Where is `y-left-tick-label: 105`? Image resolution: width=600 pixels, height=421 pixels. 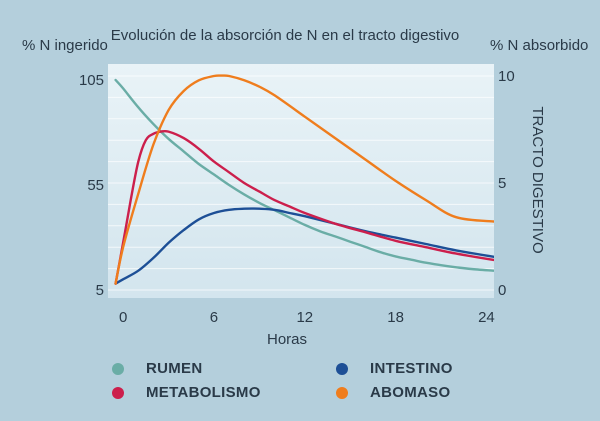
y-left-tick-label: 105 is located at coordinates (91, 80).